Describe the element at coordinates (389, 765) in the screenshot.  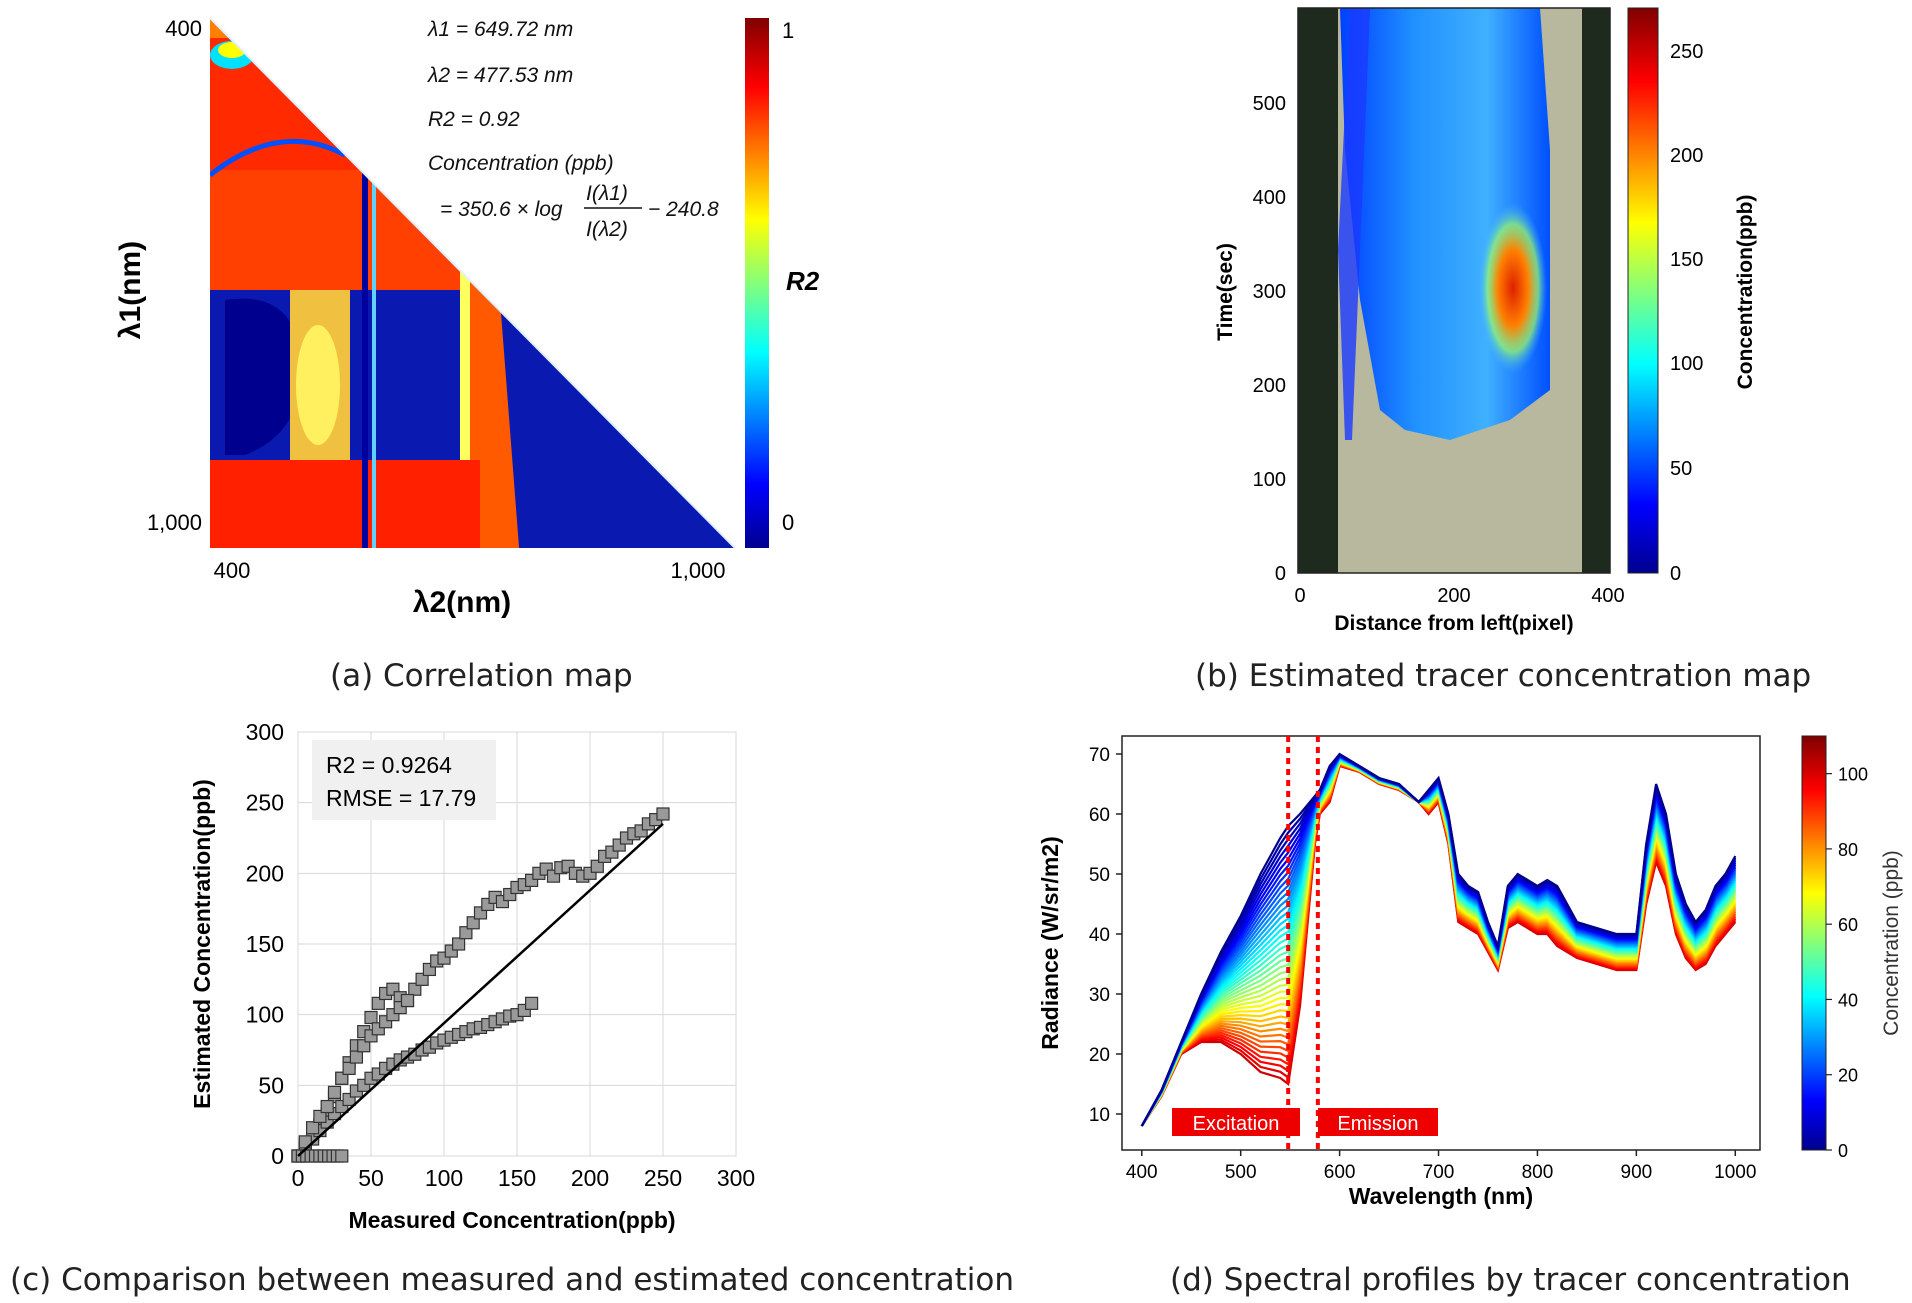
I see `c-stat-r2: R2 = 0.9264` at that location.